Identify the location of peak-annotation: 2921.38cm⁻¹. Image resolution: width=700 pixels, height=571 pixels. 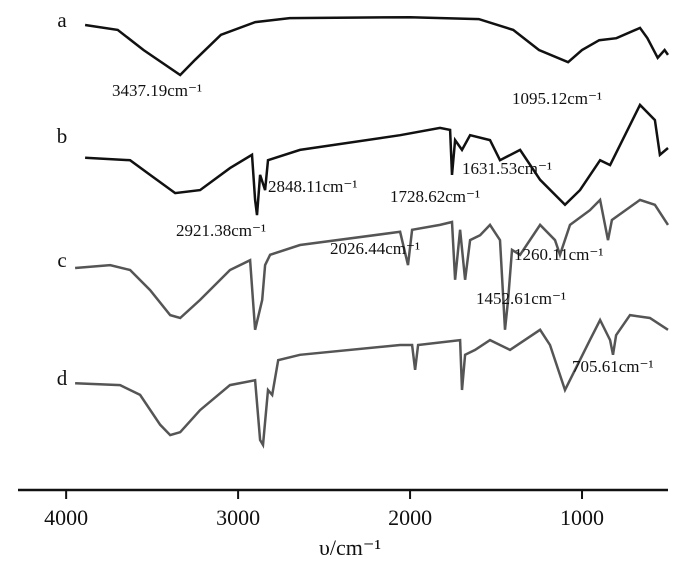
(221, 230).